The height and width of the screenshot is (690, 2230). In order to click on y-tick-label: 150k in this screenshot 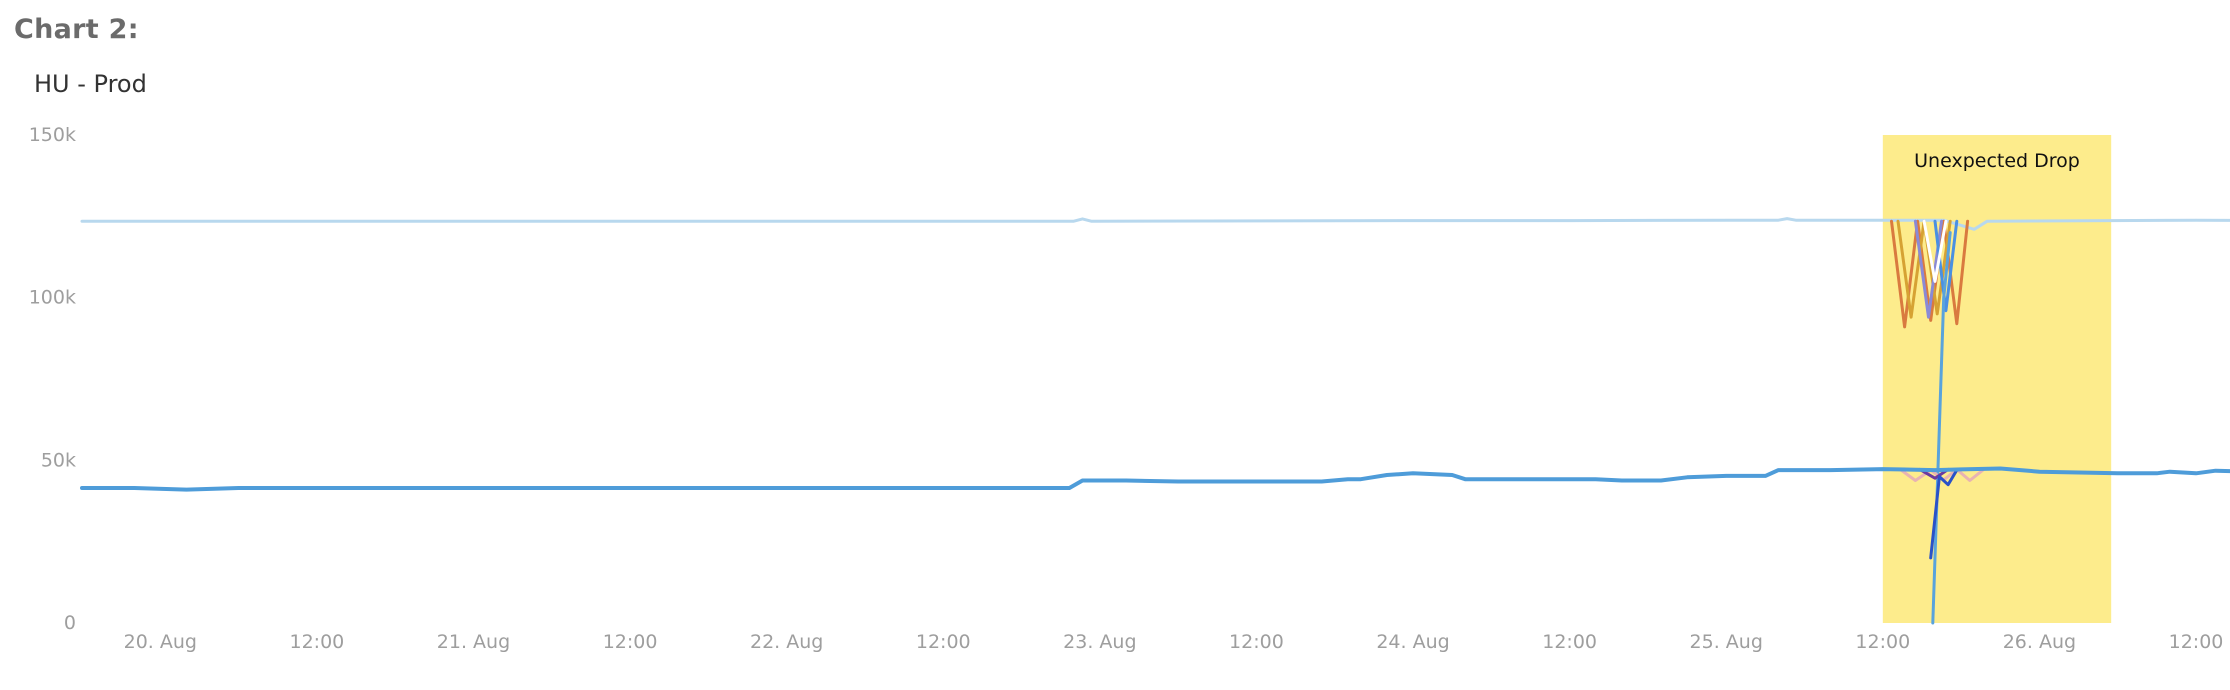, I will do `click(52, 135)`.